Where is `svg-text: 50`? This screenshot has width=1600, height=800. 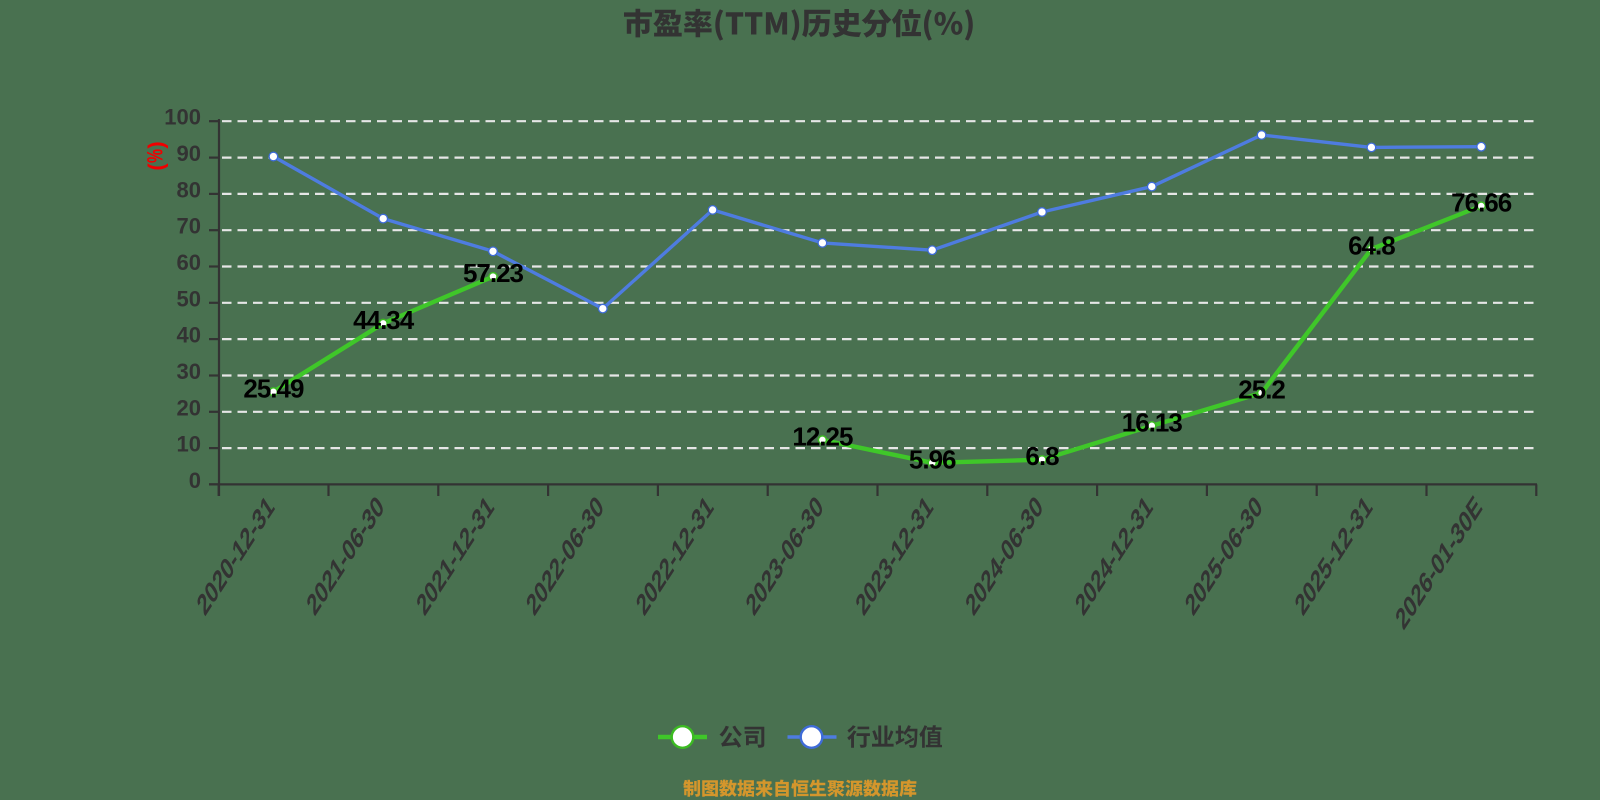 svg-text: 50 is located at coordinates (189, 298).